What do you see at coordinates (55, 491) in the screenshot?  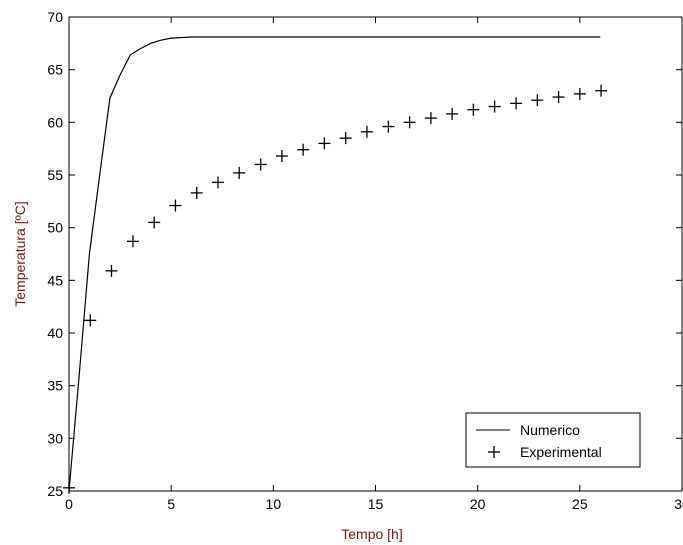 I see `y-tick-label: 25` at bounding box center [55, 491].